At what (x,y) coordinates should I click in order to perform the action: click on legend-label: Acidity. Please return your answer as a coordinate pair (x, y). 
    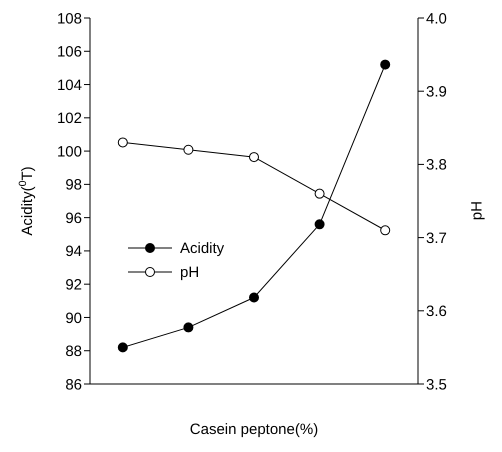
    Looking at the image, I should click on (202, 248).